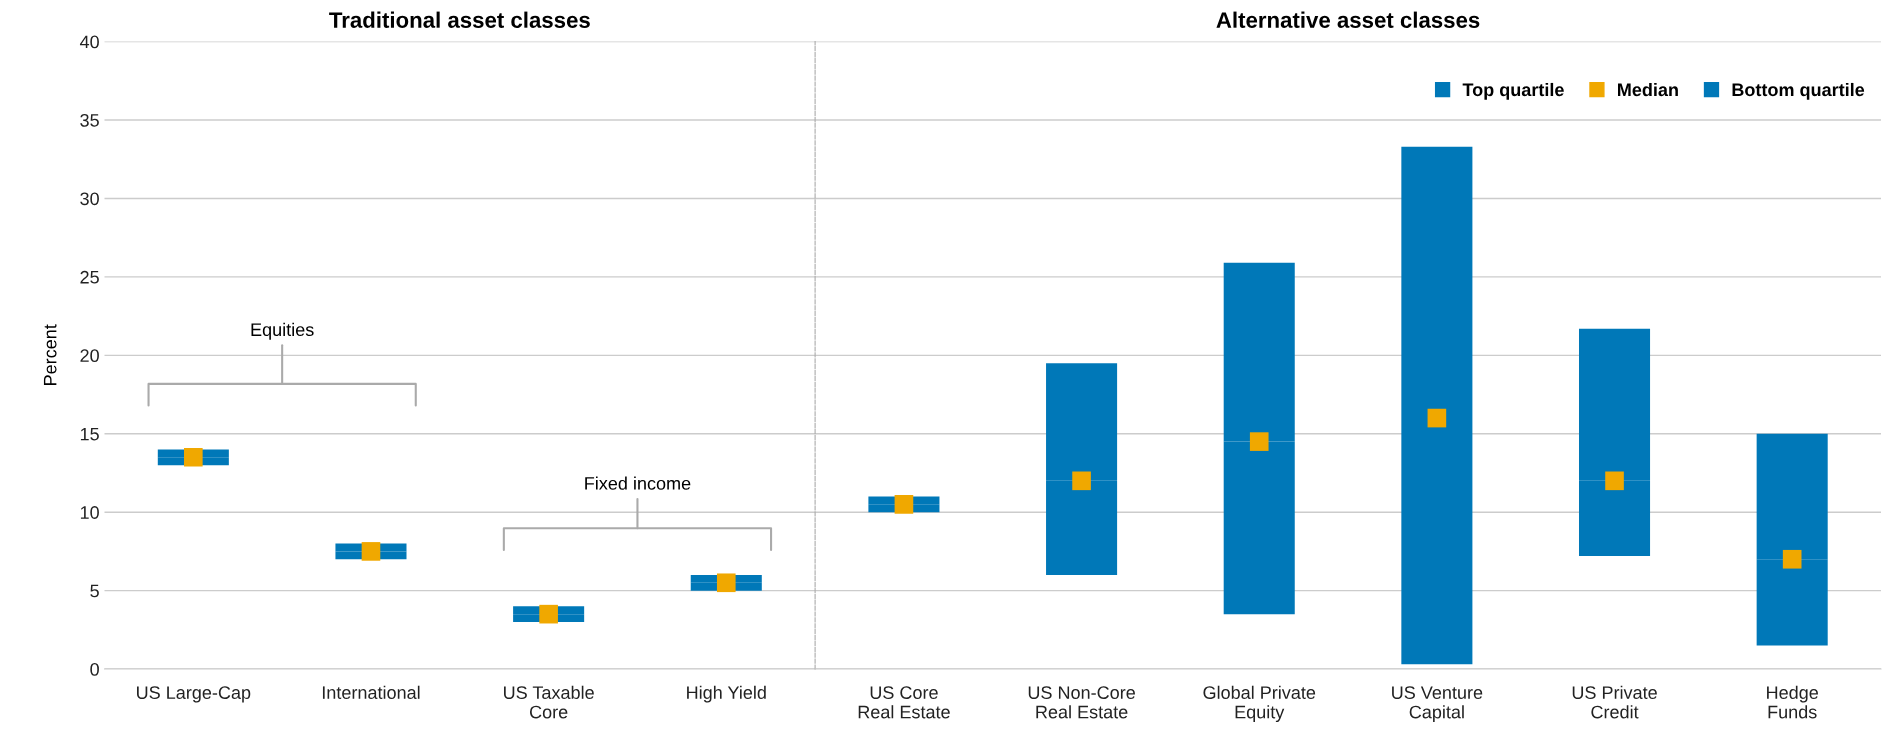 The height and width of the screenshot is (756, 1900). Describe the element at coordinates (1798, 91) in the screenshot. I see `legend-label: Bottom quartile` at that location.